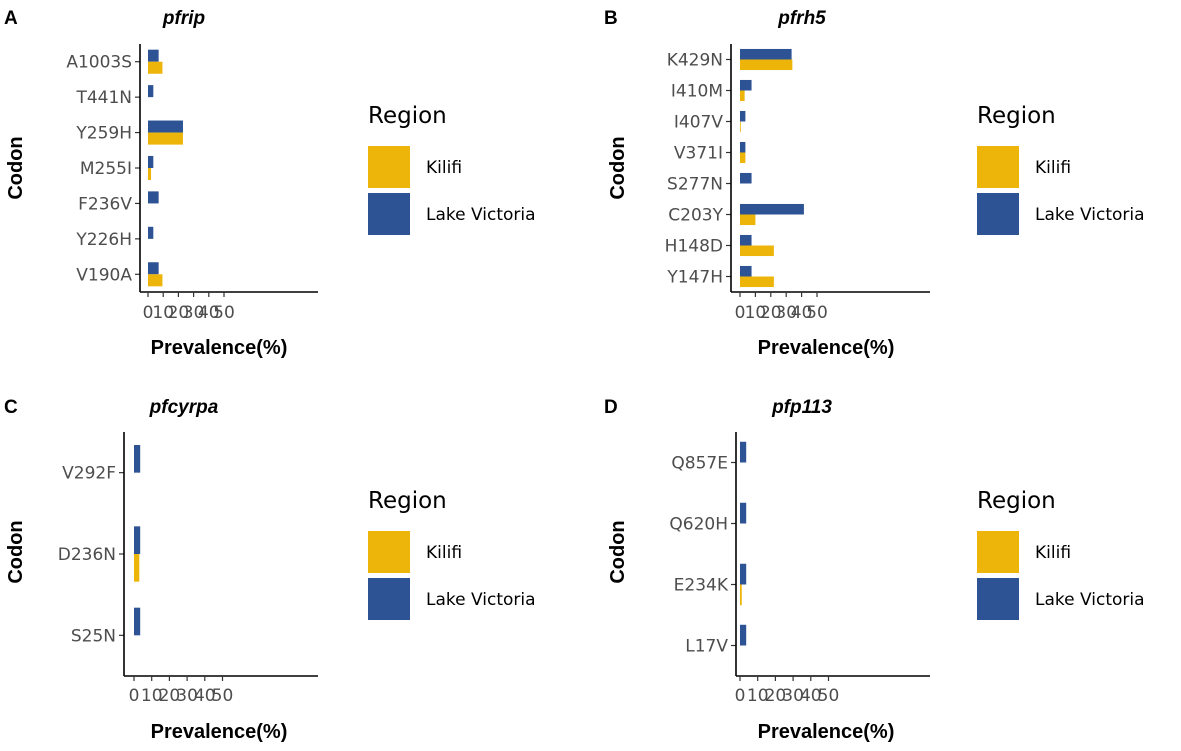 The image size is (1181, 751). I want to click on bar-kilifi-i410m, so click(742, 96).